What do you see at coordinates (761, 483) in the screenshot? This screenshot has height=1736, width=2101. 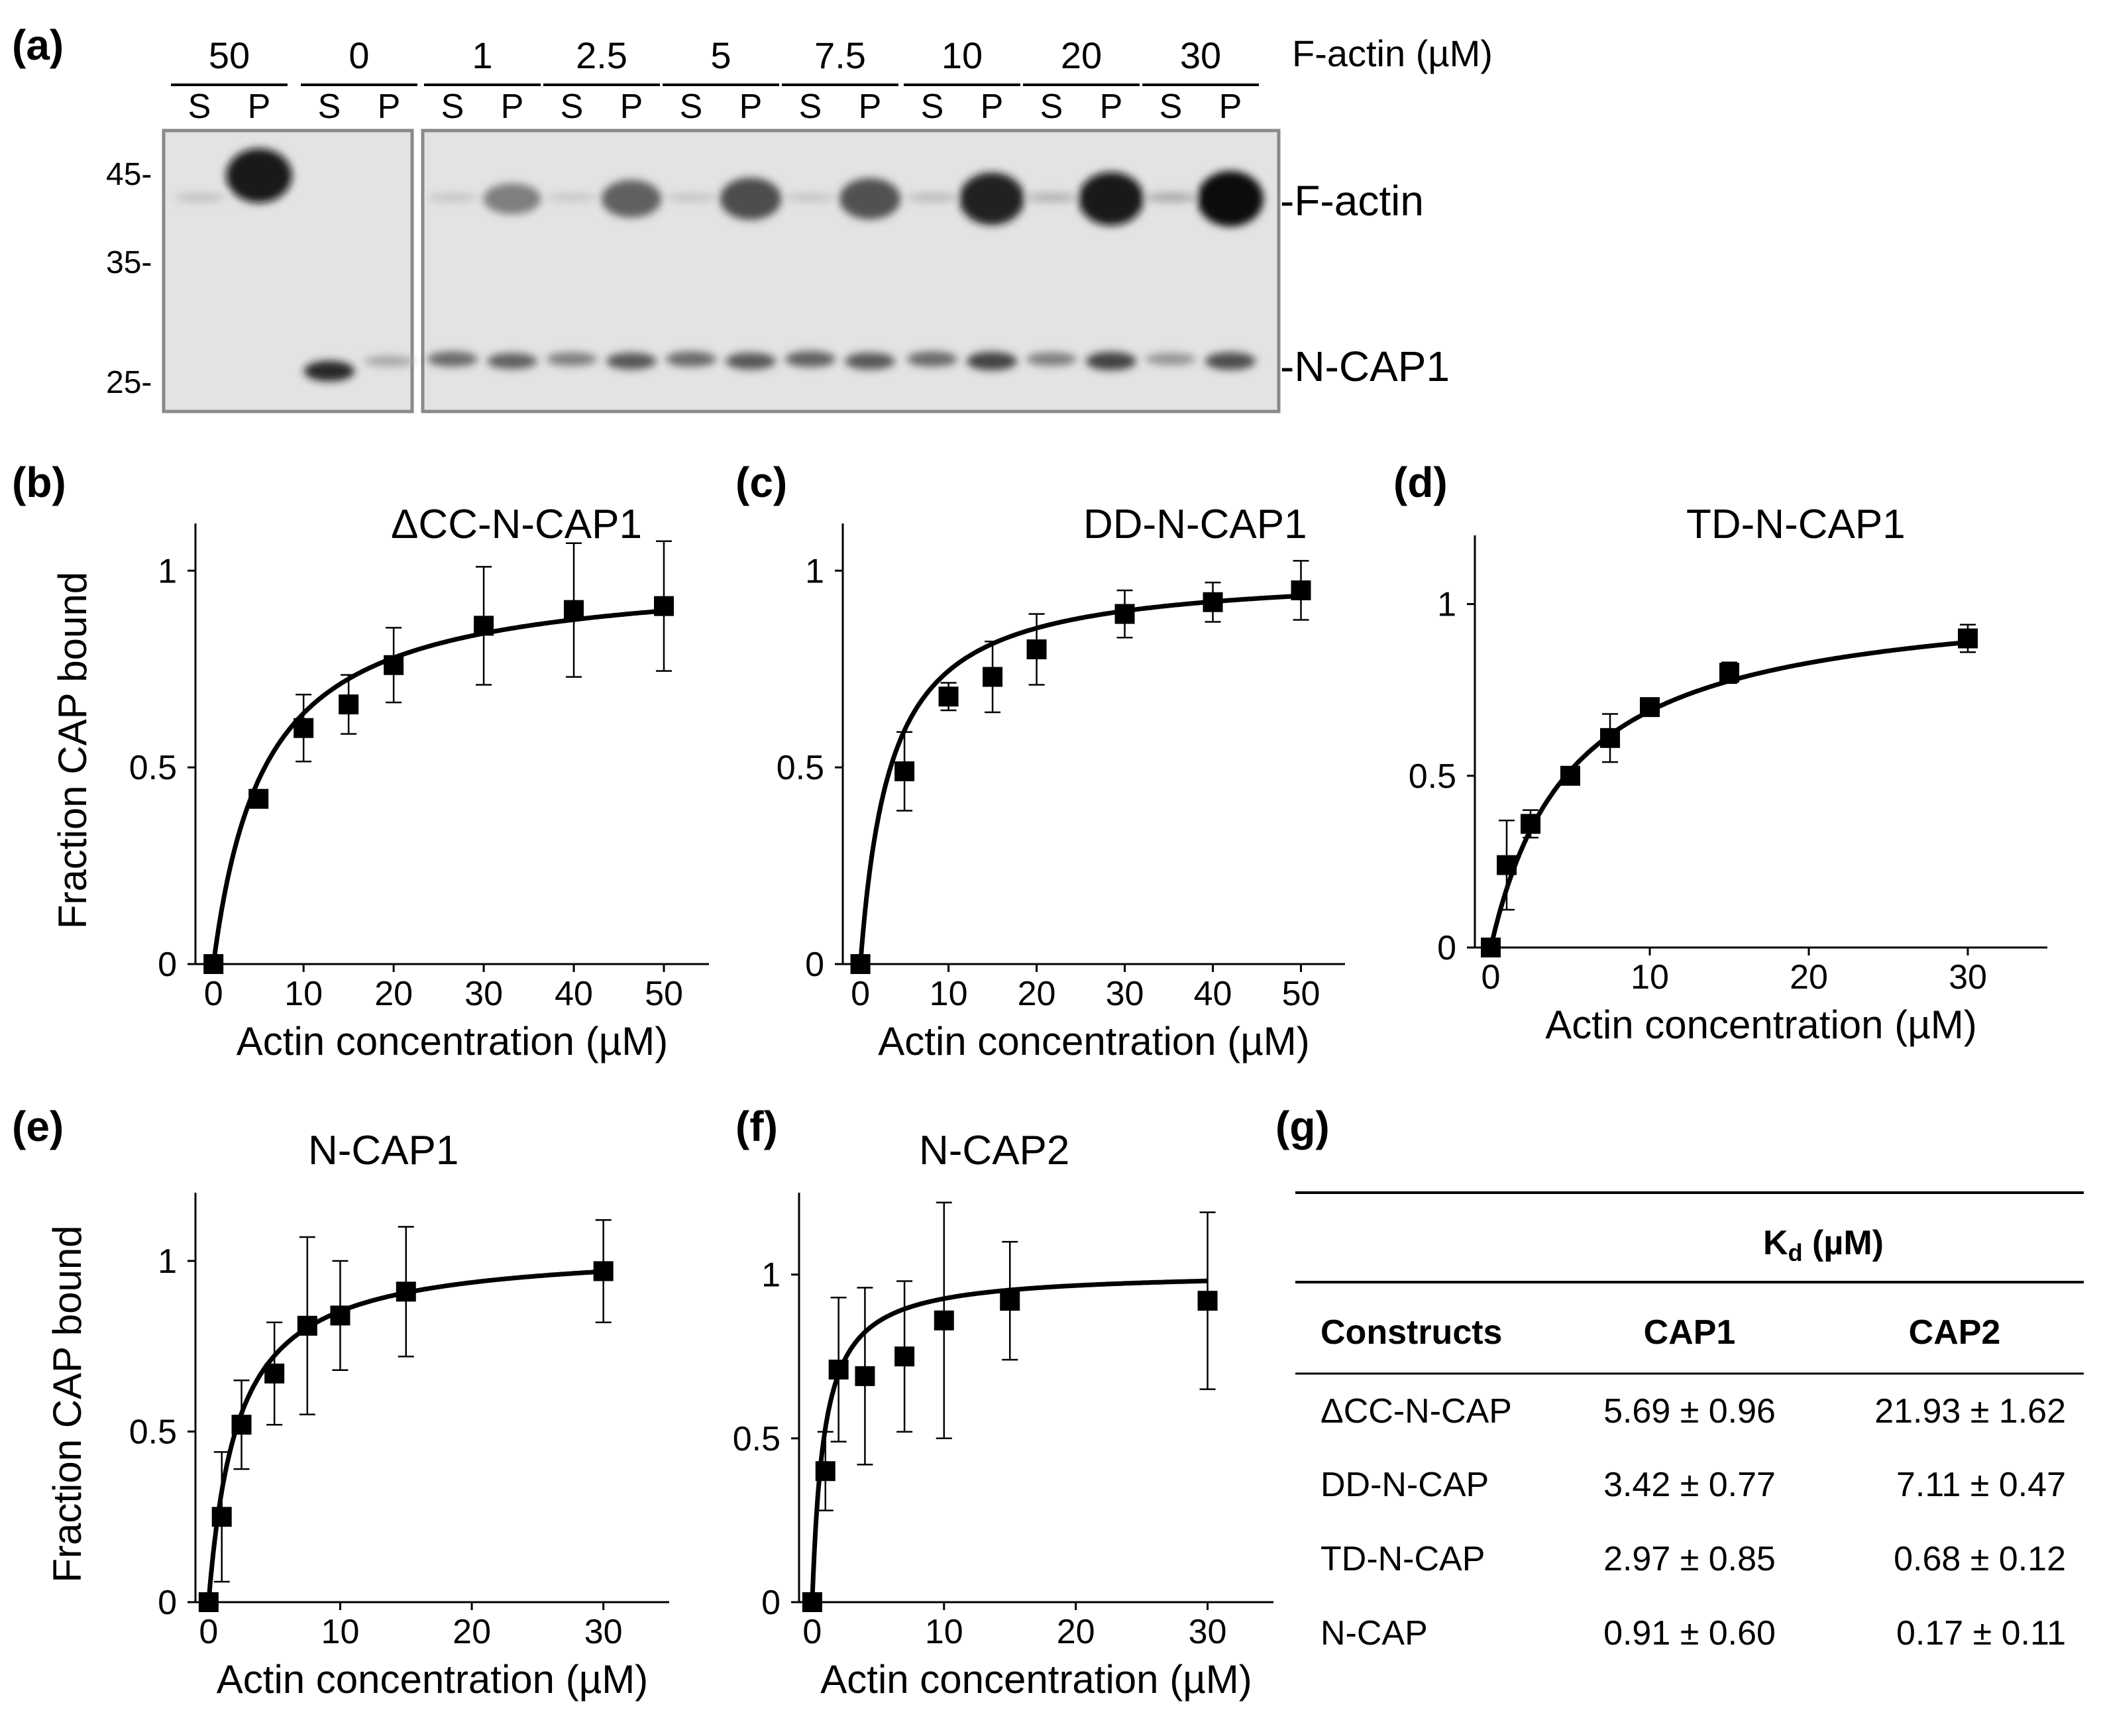 I see `panel-label-c: (c)` at bounding box center [761, 483].